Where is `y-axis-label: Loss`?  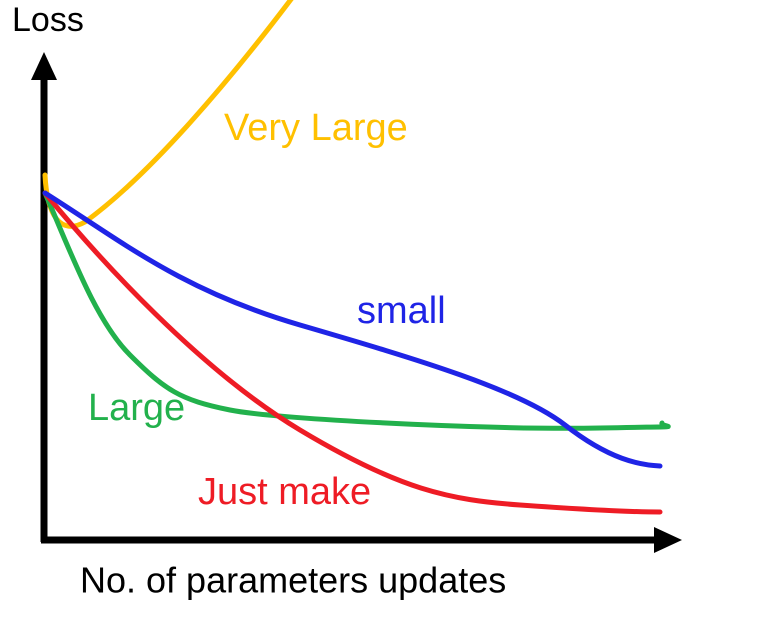
y-axis-label: Loss is located at coordinates (48, 20).